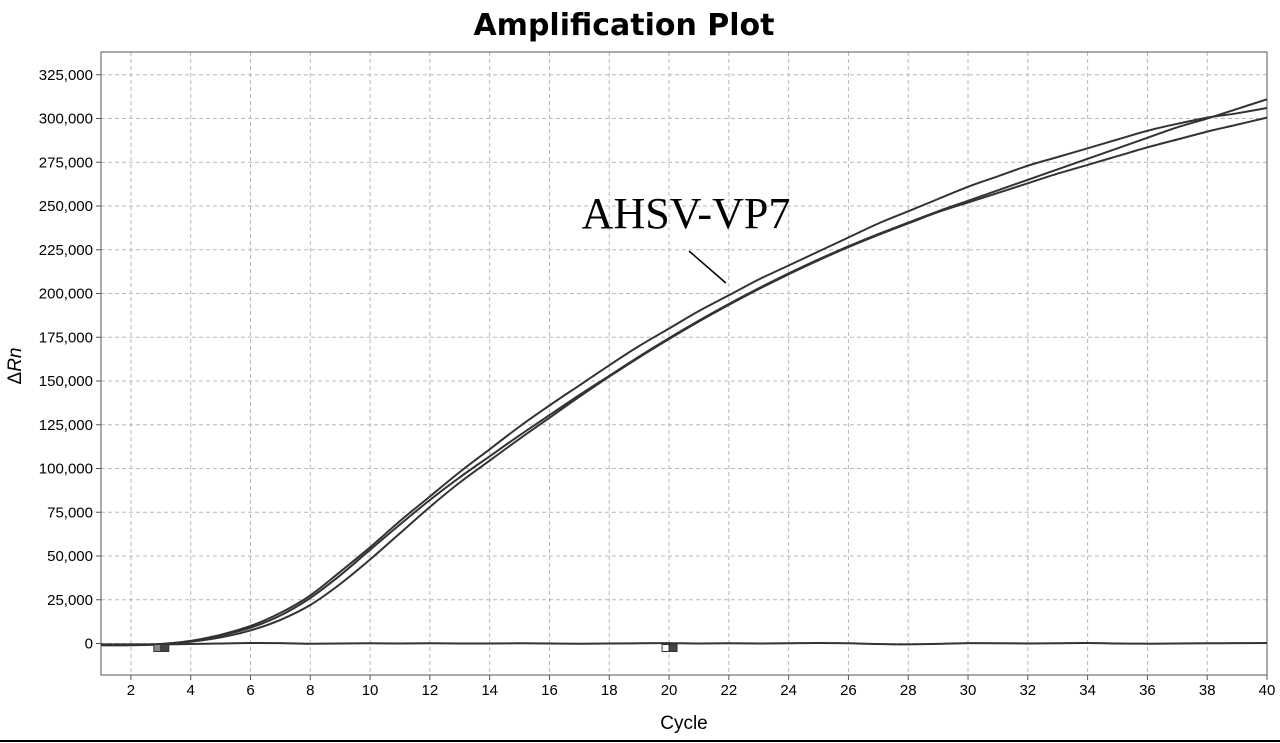  What do you see at coordinates (788, 690) in the screenshot?
I see `x-tick-label: 24` at bounding box center [788, 690].